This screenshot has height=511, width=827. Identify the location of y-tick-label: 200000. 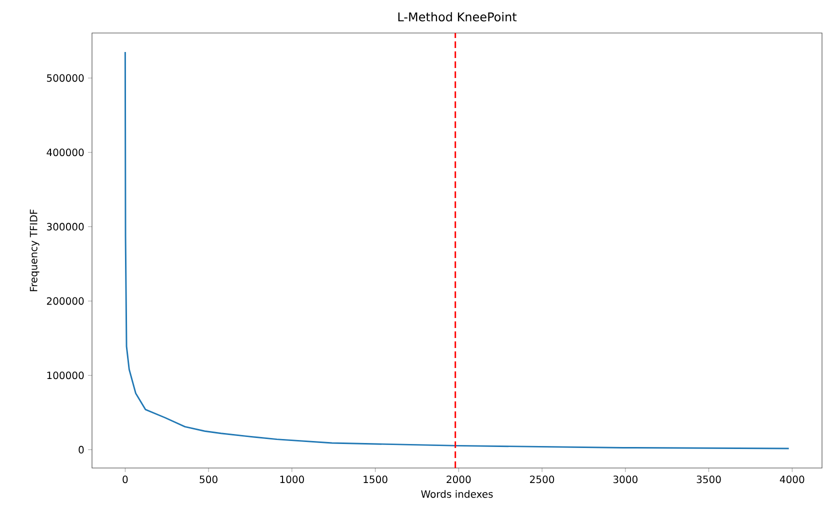
(65, 301).